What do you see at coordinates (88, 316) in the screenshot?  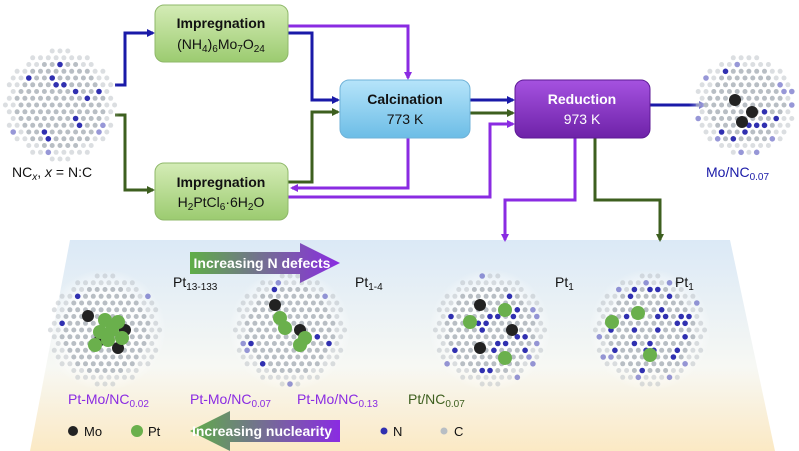 I see `mo-atom` at bounding box center [88, 316].